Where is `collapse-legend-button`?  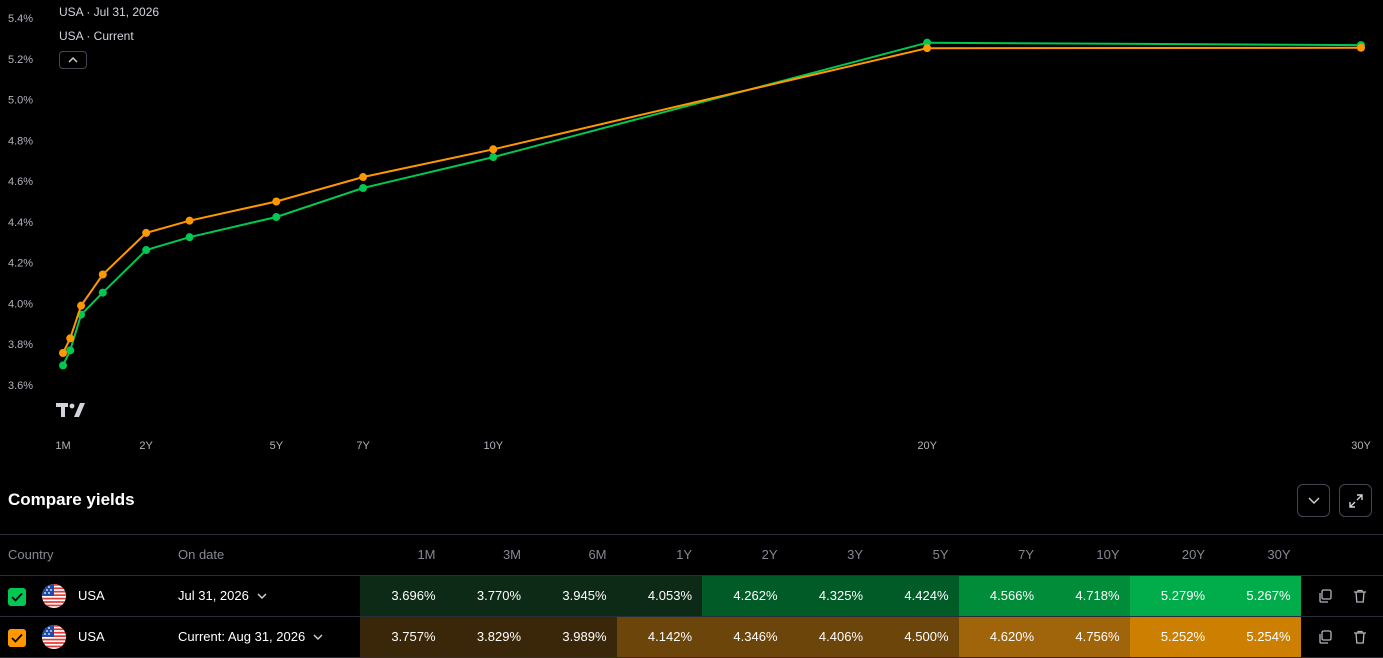 collapse-legend-button is located at coordinates (73, 60).